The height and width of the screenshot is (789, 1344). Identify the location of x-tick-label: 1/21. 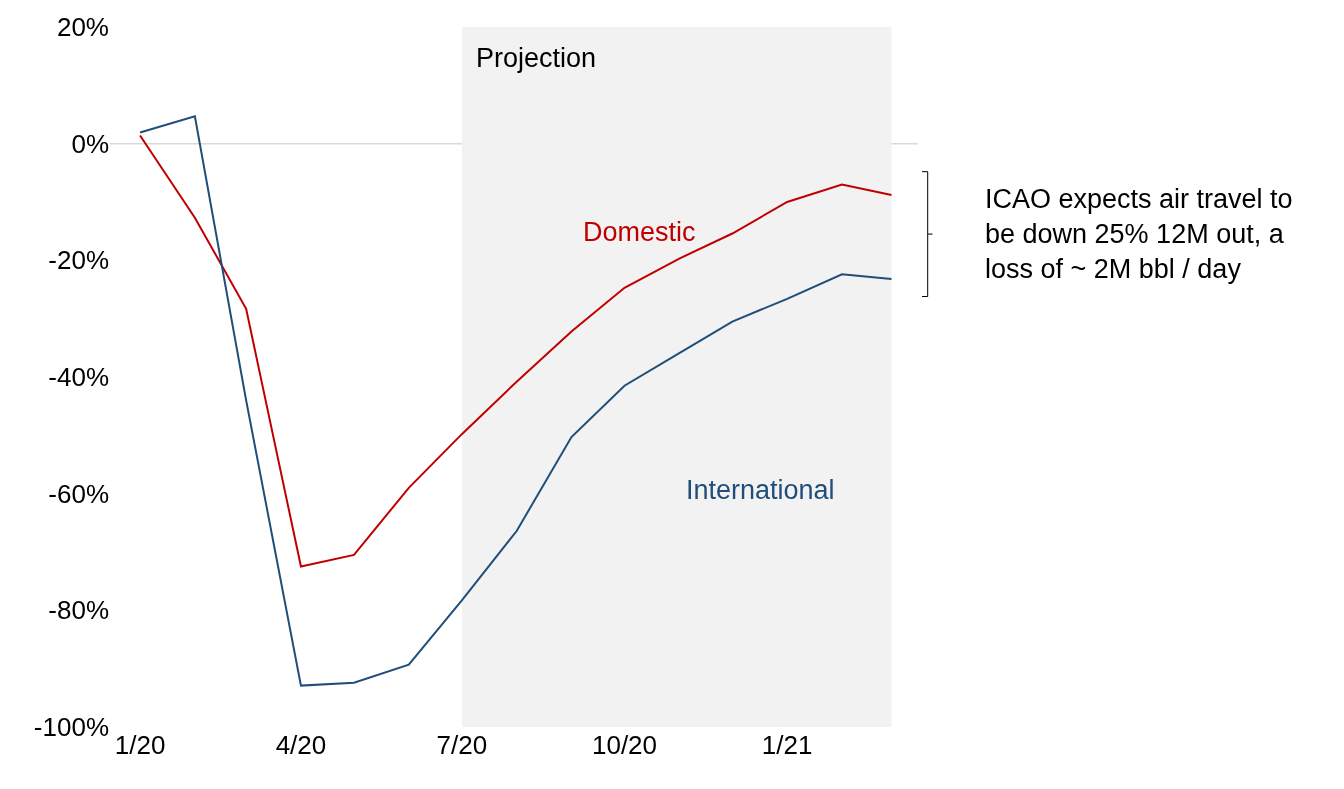
(787, 745).